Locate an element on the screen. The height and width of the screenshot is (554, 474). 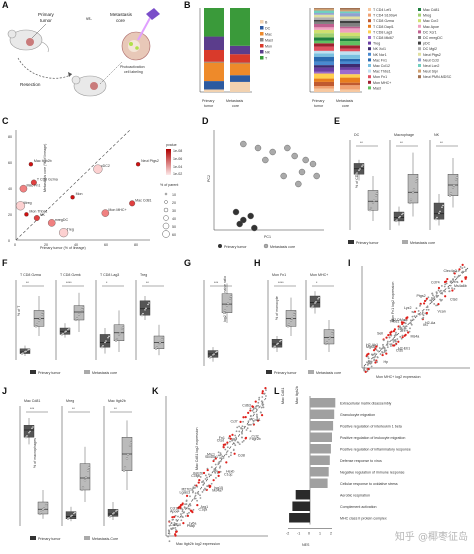
box is located at coordinates (439, 211).